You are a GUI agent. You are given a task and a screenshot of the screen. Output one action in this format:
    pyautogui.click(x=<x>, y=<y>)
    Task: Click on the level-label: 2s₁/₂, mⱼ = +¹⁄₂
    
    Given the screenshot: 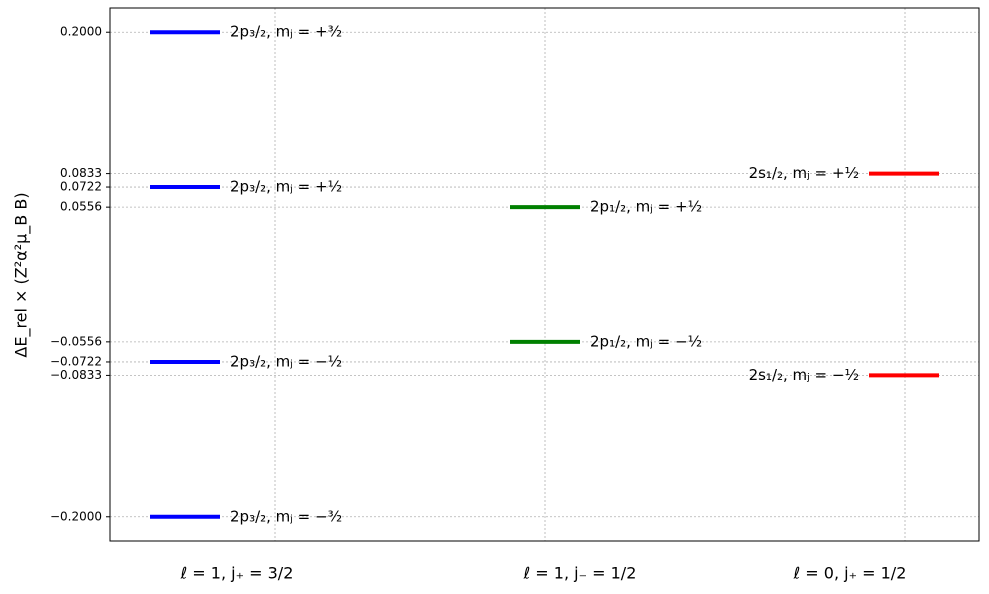 What is the action you would take?
    pyautogui.click(x=804, y=173)
    